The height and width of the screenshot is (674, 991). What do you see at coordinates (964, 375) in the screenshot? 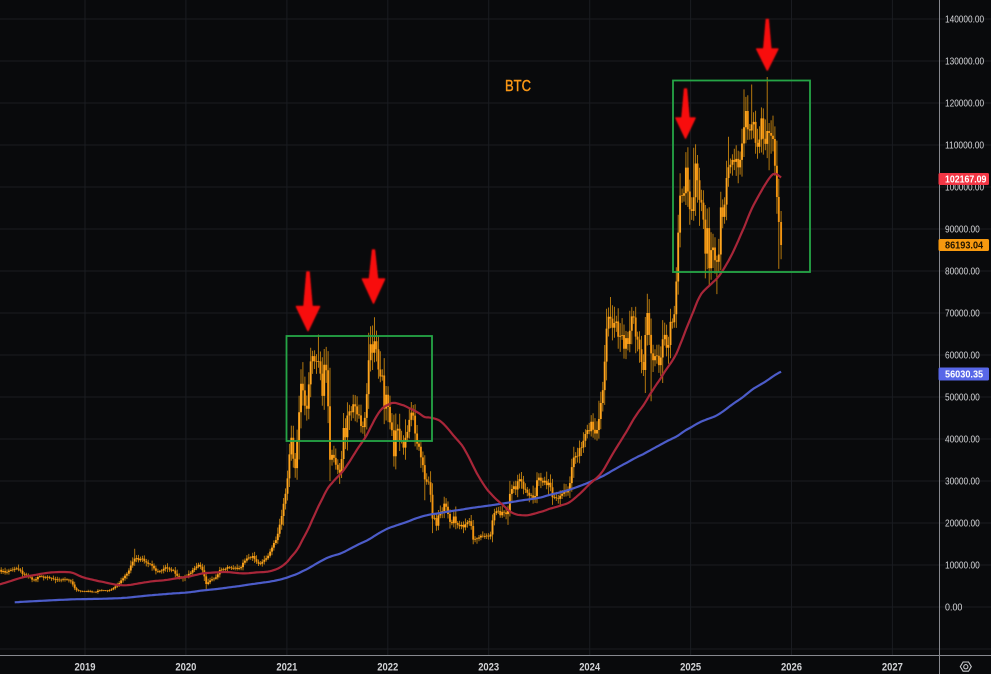
I see `svg-text: 56030.35` at bounding box center [964, 375].